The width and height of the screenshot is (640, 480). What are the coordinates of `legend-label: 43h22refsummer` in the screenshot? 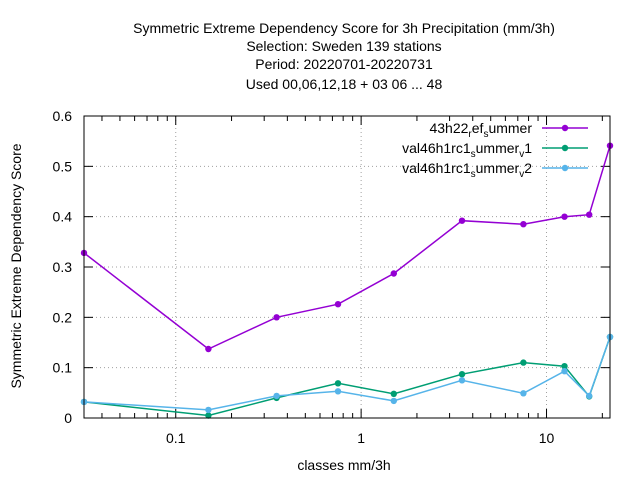 It's located at (480, 130).